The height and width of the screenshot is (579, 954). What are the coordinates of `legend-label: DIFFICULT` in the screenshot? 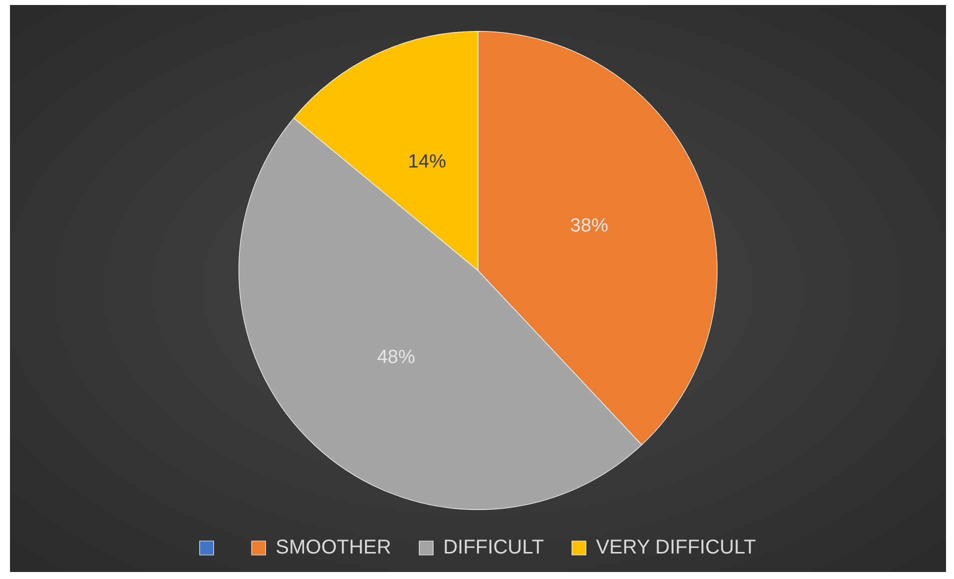 It's located at (493, 547).